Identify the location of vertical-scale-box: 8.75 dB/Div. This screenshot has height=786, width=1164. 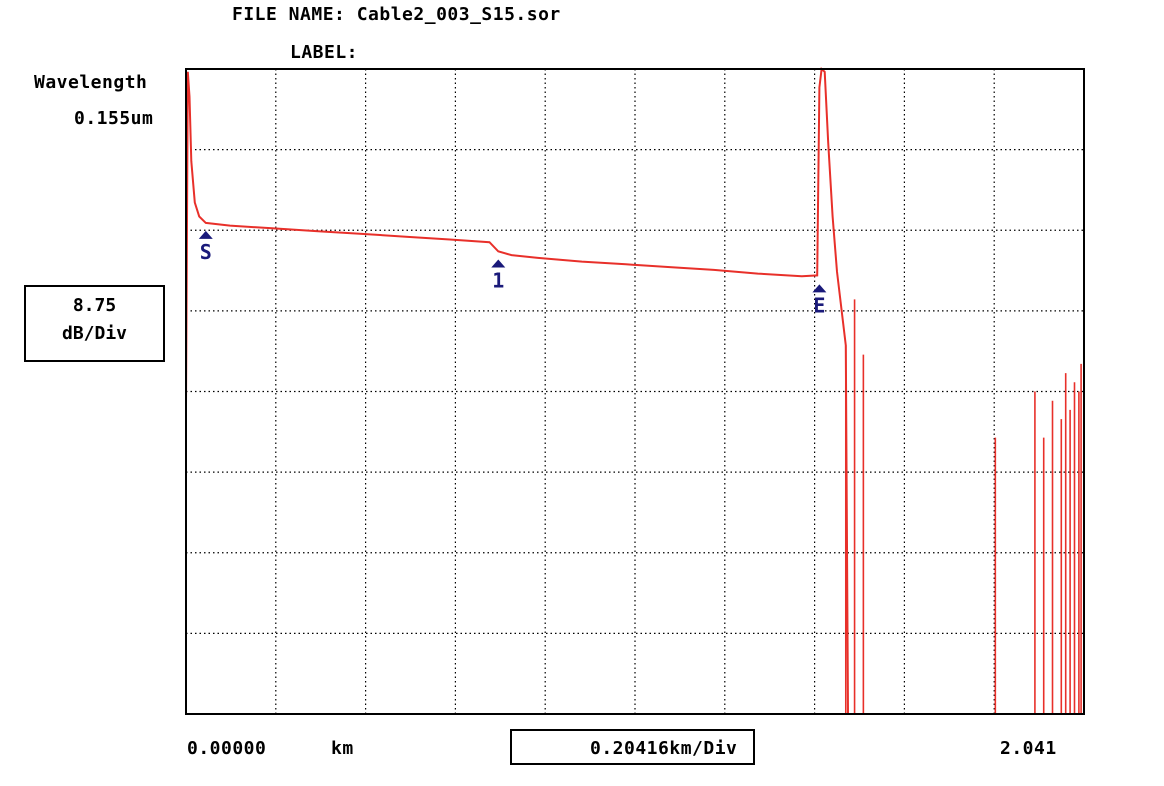
(94, 323).